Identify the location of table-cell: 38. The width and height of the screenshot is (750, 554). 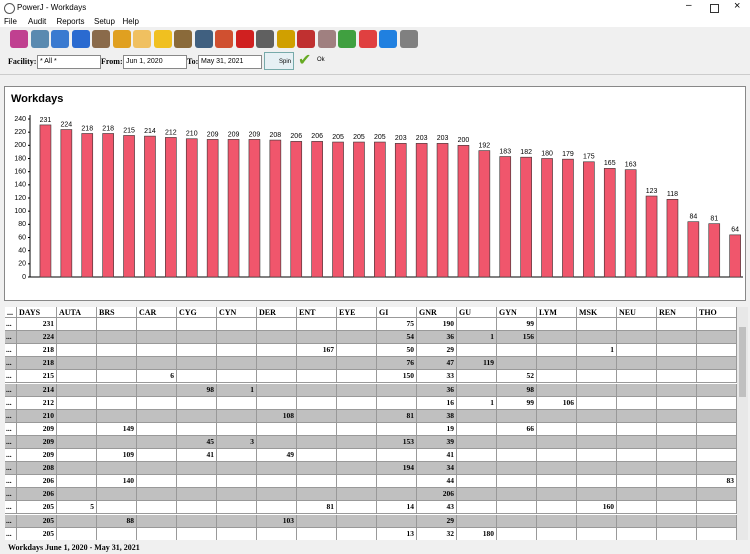
(437, 416).